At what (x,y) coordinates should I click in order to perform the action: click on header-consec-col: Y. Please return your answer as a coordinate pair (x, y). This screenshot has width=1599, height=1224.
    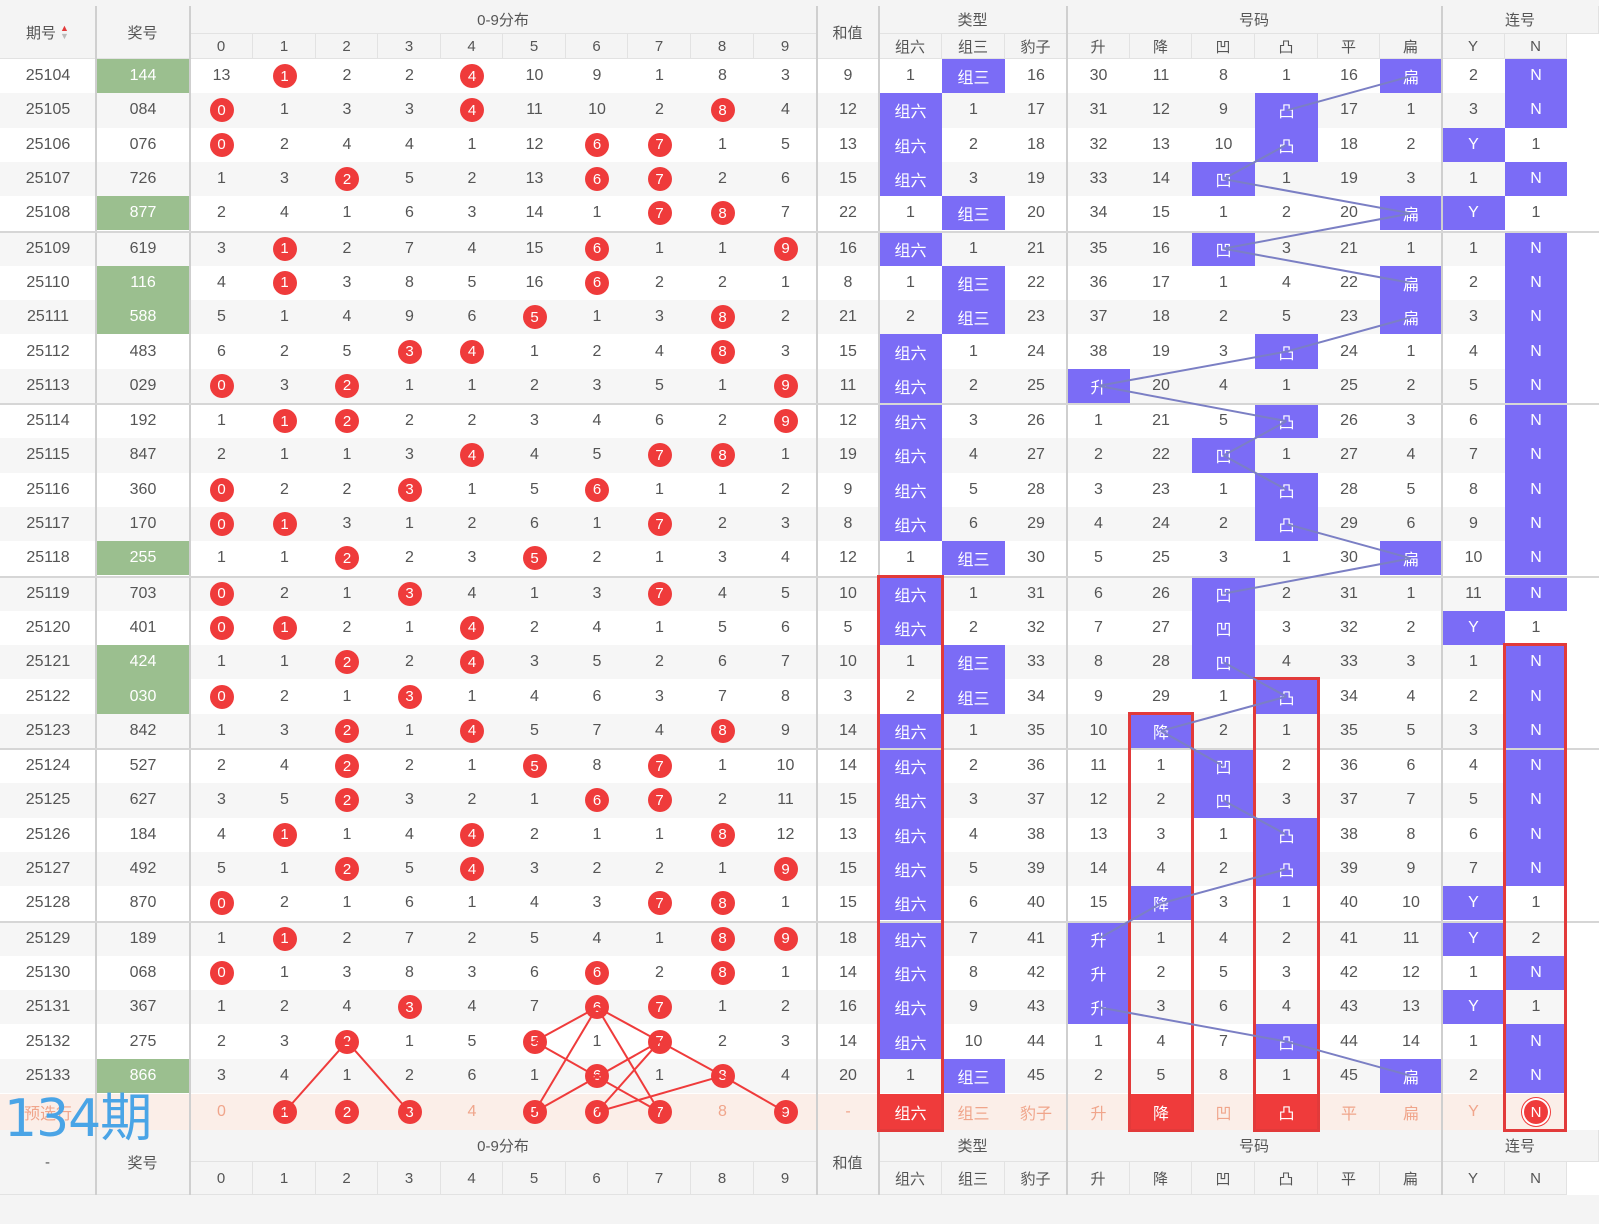
    Looking at the image, I should click on (1473, 46).